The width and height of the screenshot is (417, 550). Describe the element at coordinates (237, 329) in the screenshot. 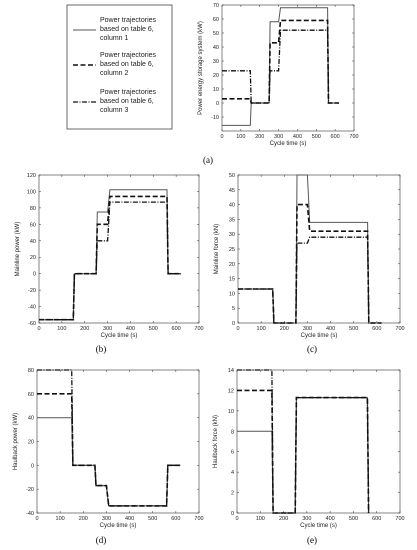

I see `panel-c-xtick-label: 0` at that location.